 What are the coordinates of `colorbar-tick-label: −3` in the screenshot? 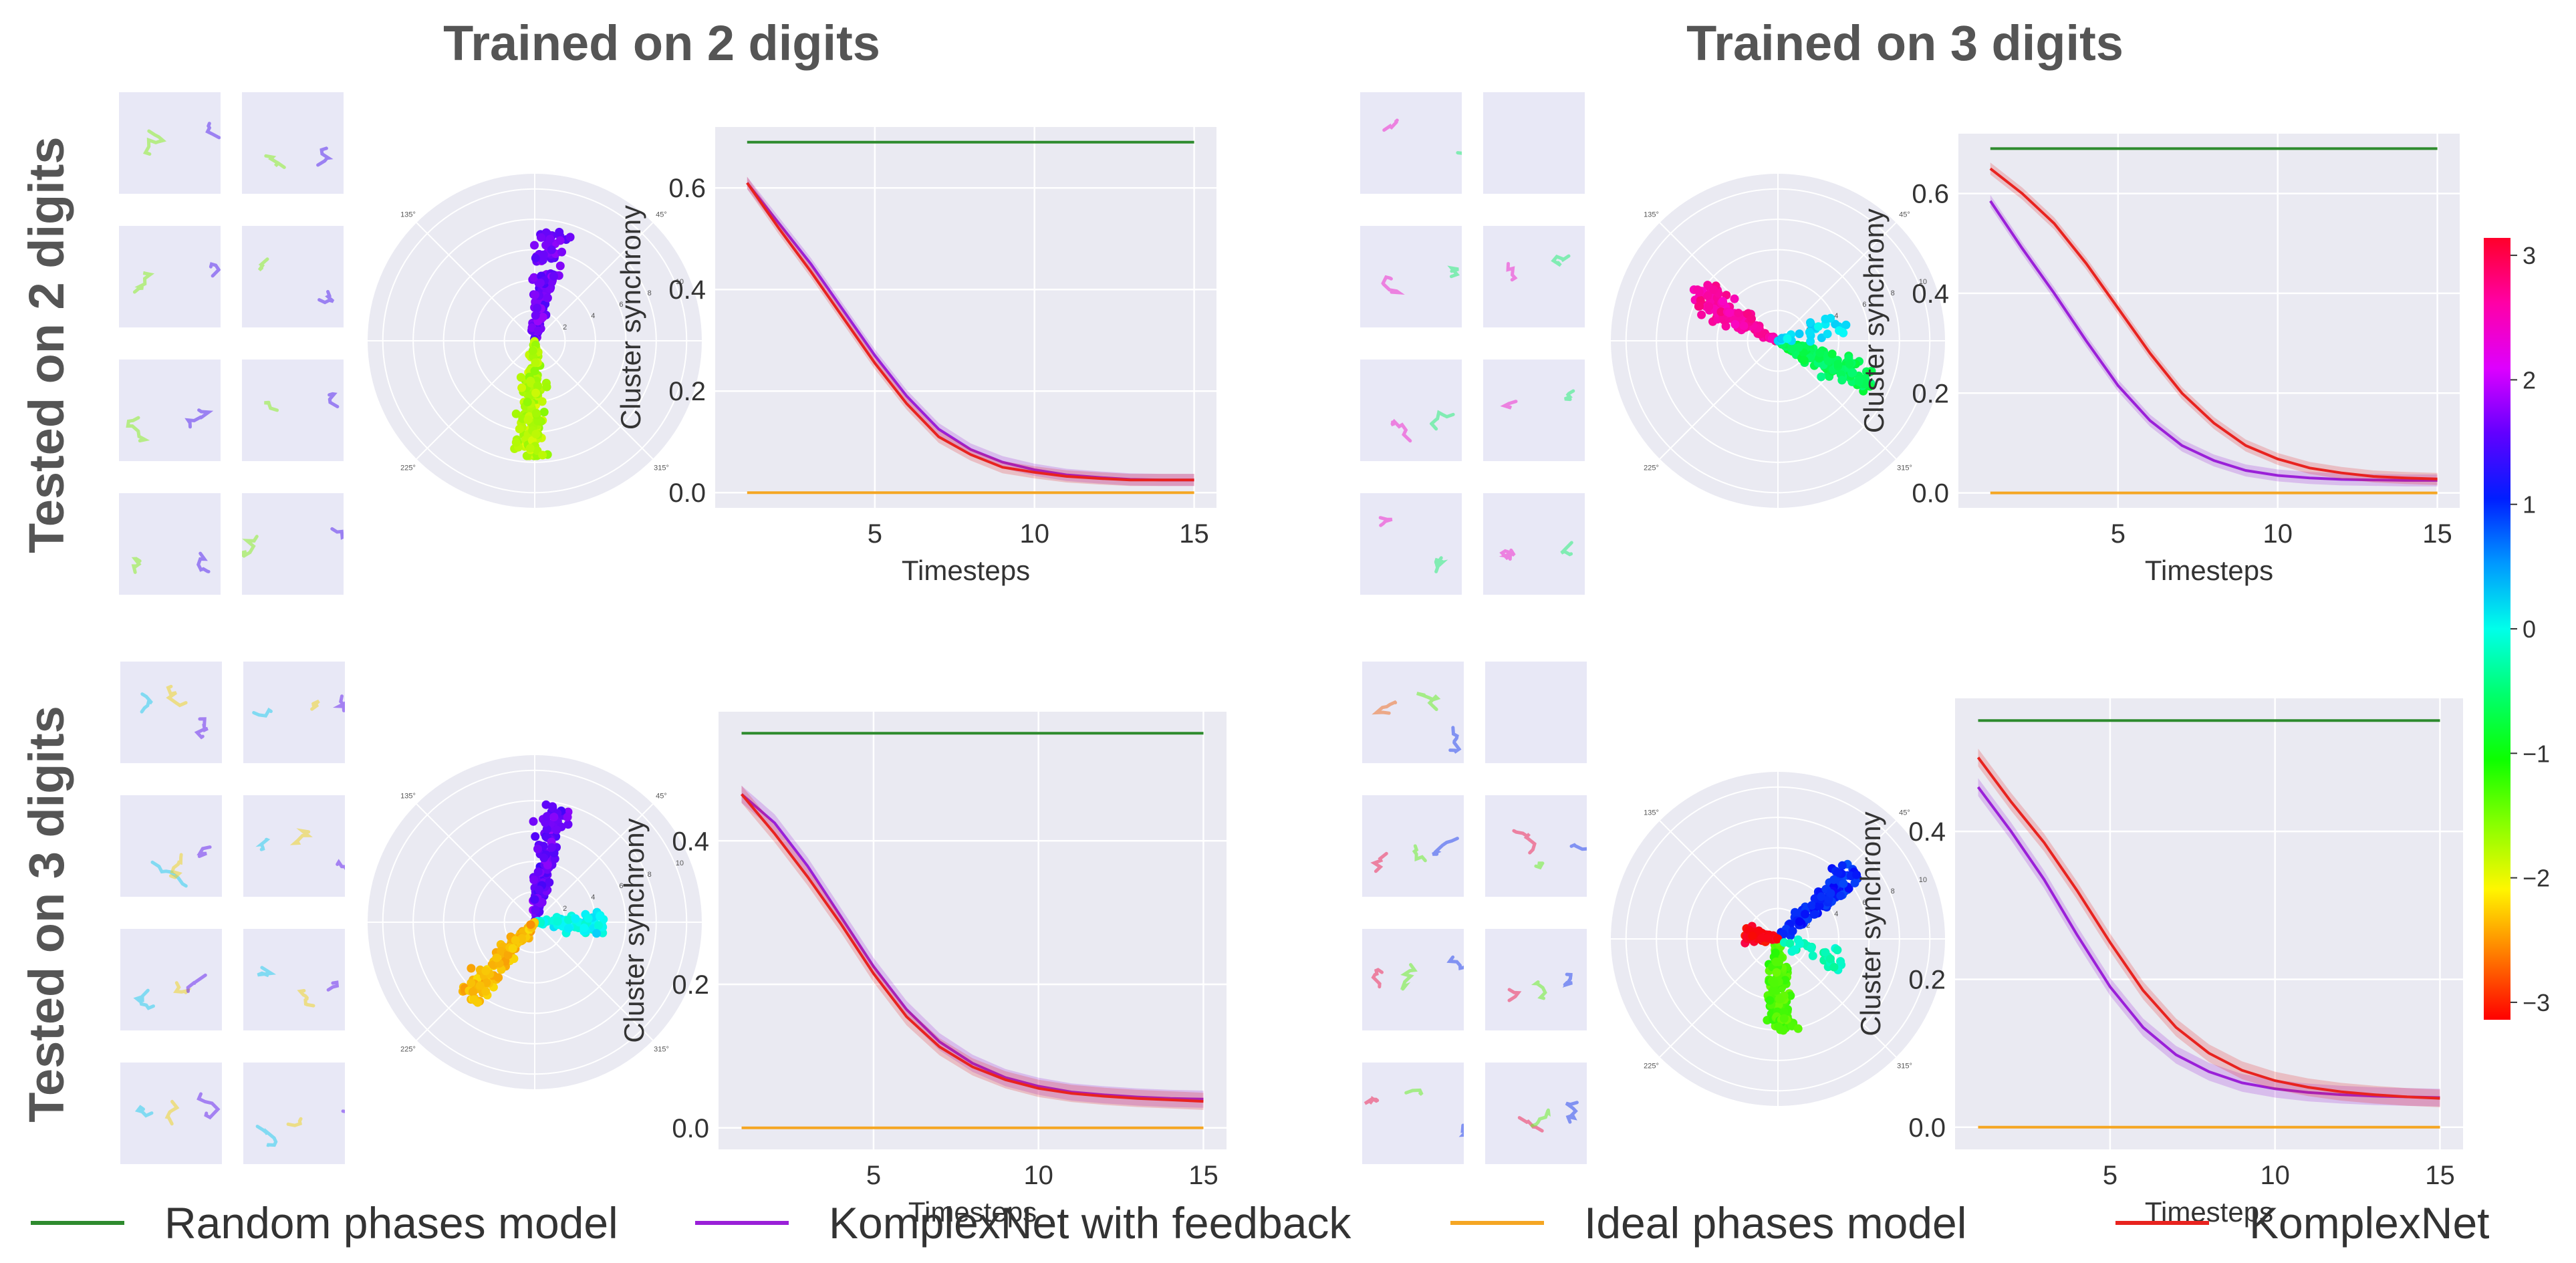 It's located at (2537, 1002).